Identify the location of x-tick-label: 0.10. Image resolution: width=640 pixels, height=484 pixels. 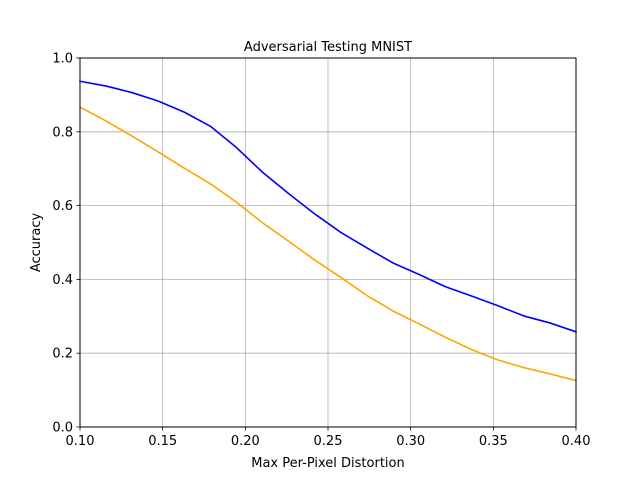
(80, 441).